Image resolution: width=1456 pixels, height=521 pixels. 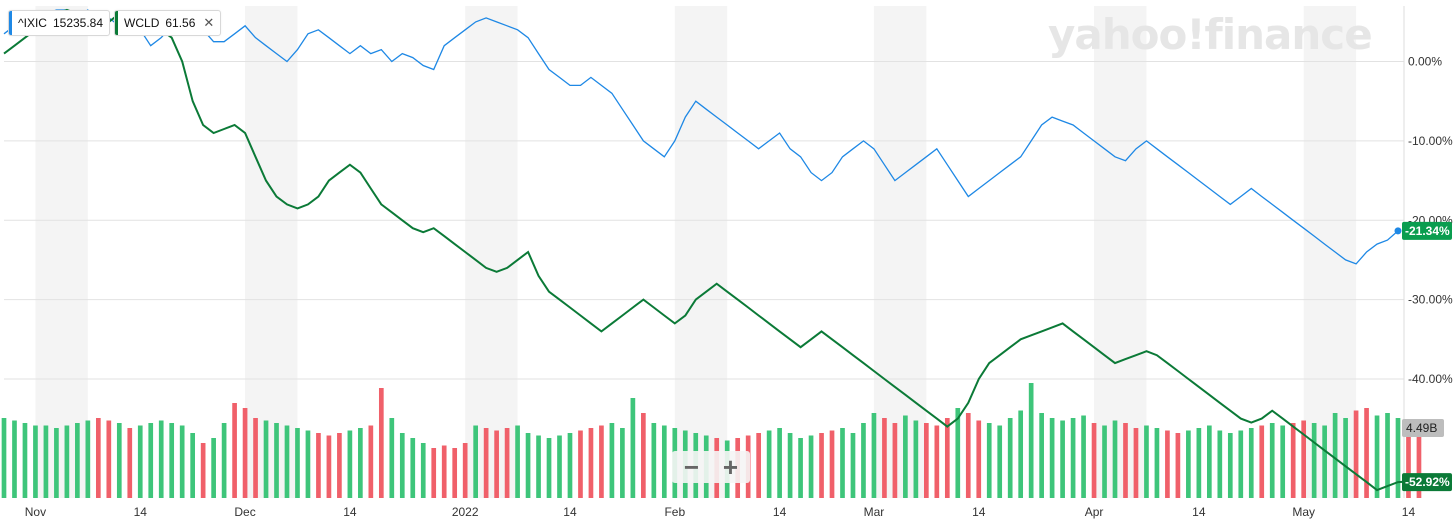 What do you see at coordinates (1430, 141) in the screenshot?
I see `y-tick-label: -10.00%` at bounding box center [1430, 141].